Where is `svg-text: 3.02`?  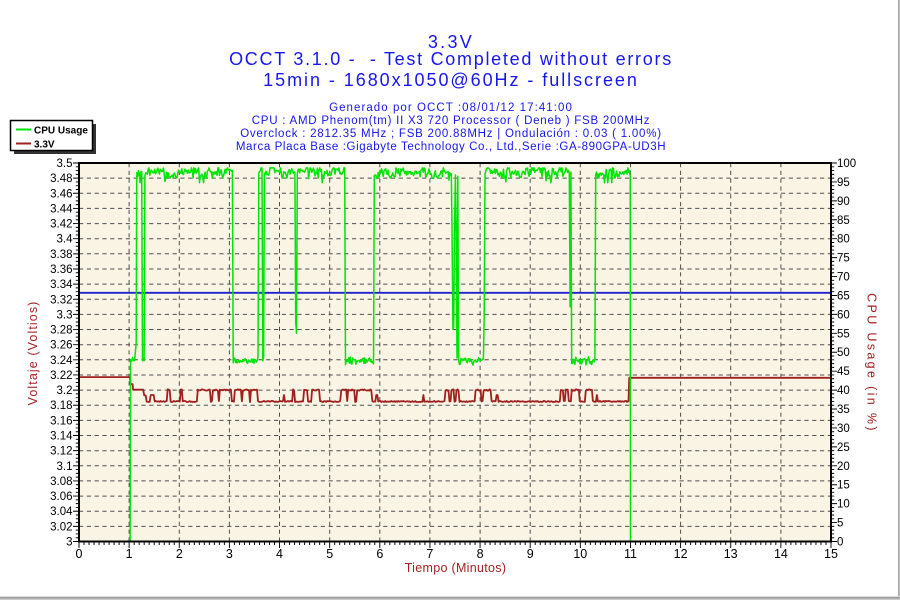
svg-text: 3.02 is located at coordinates (61, 527).